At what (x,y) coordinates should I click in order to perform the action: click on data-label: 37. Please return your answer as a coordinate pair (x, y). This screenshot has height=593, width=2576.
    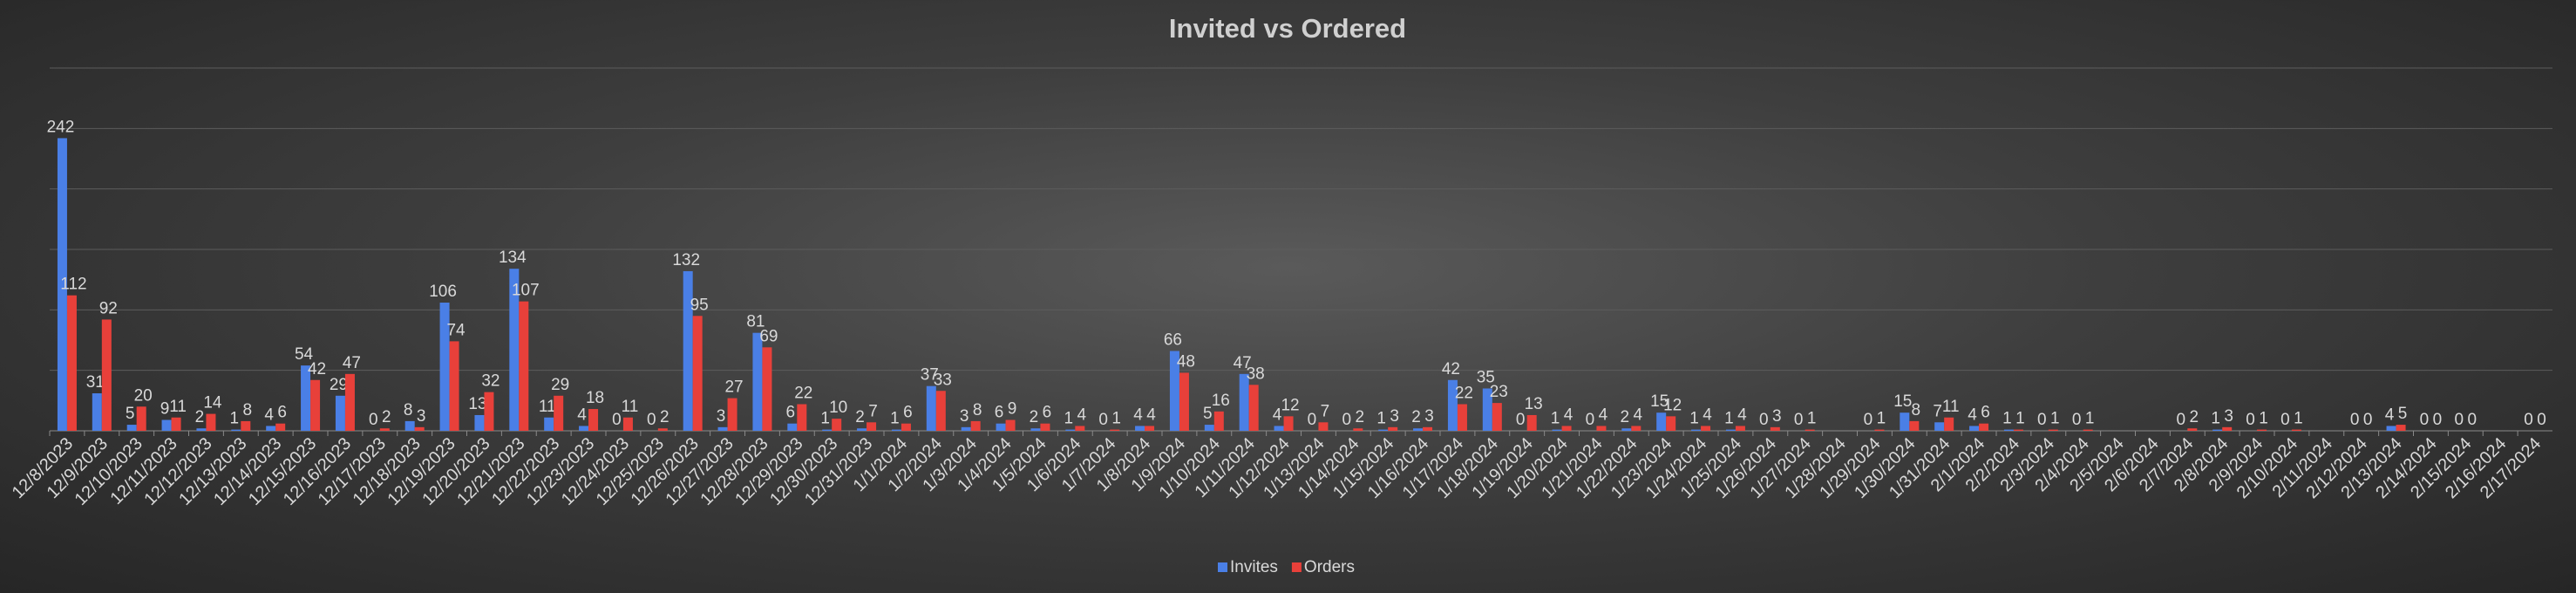
    Looking at the image, I should click on (930, 375).